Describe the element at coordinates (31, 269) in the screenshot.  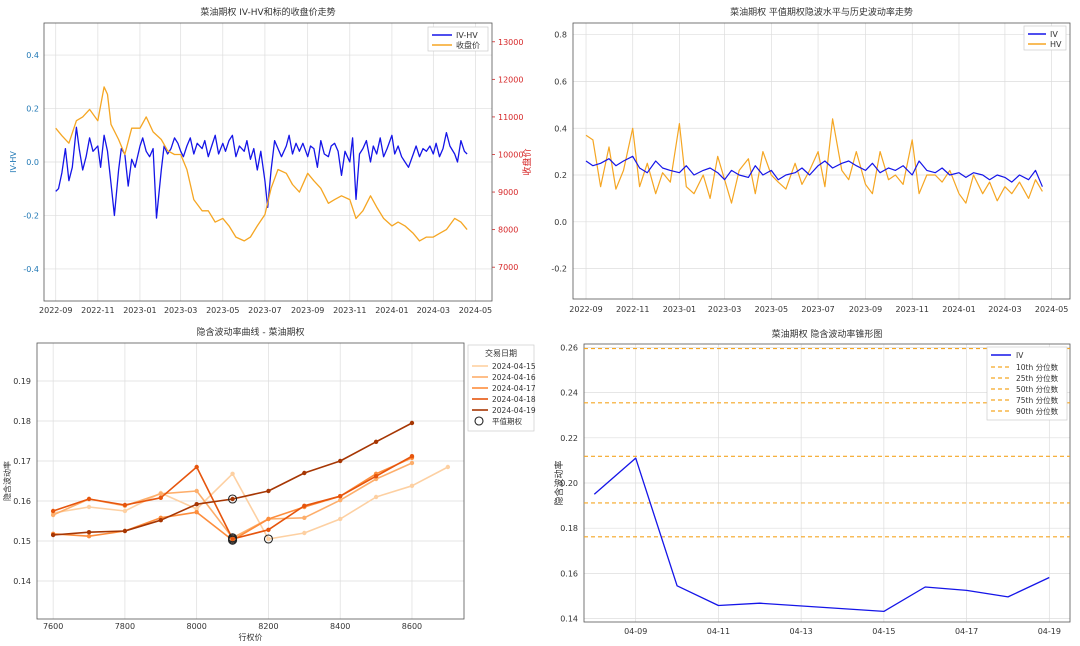
I see `y-tick-label: -0.4` at that location.